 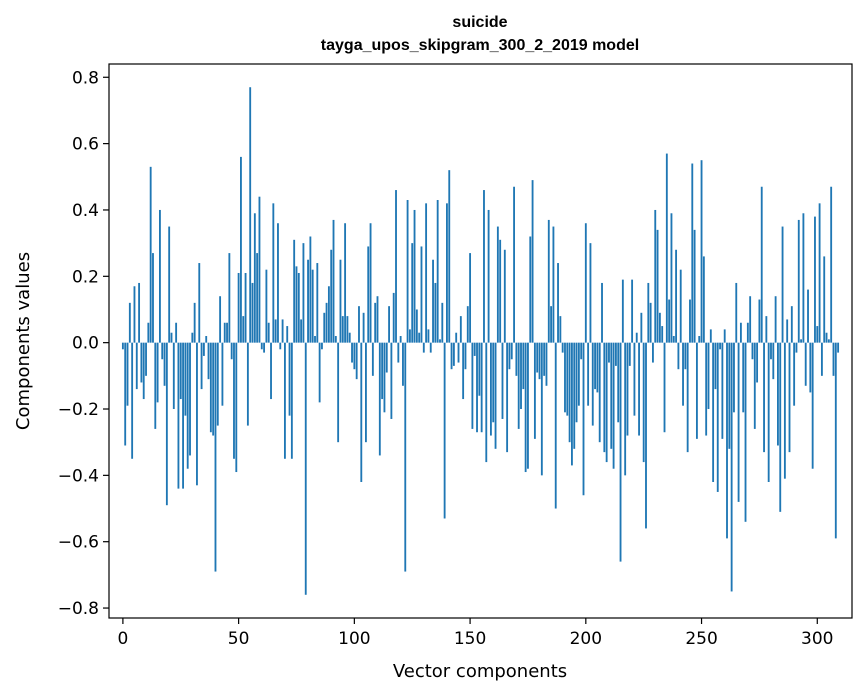 I want to click on x-tick-label: 0, so click(x=122, y=639).